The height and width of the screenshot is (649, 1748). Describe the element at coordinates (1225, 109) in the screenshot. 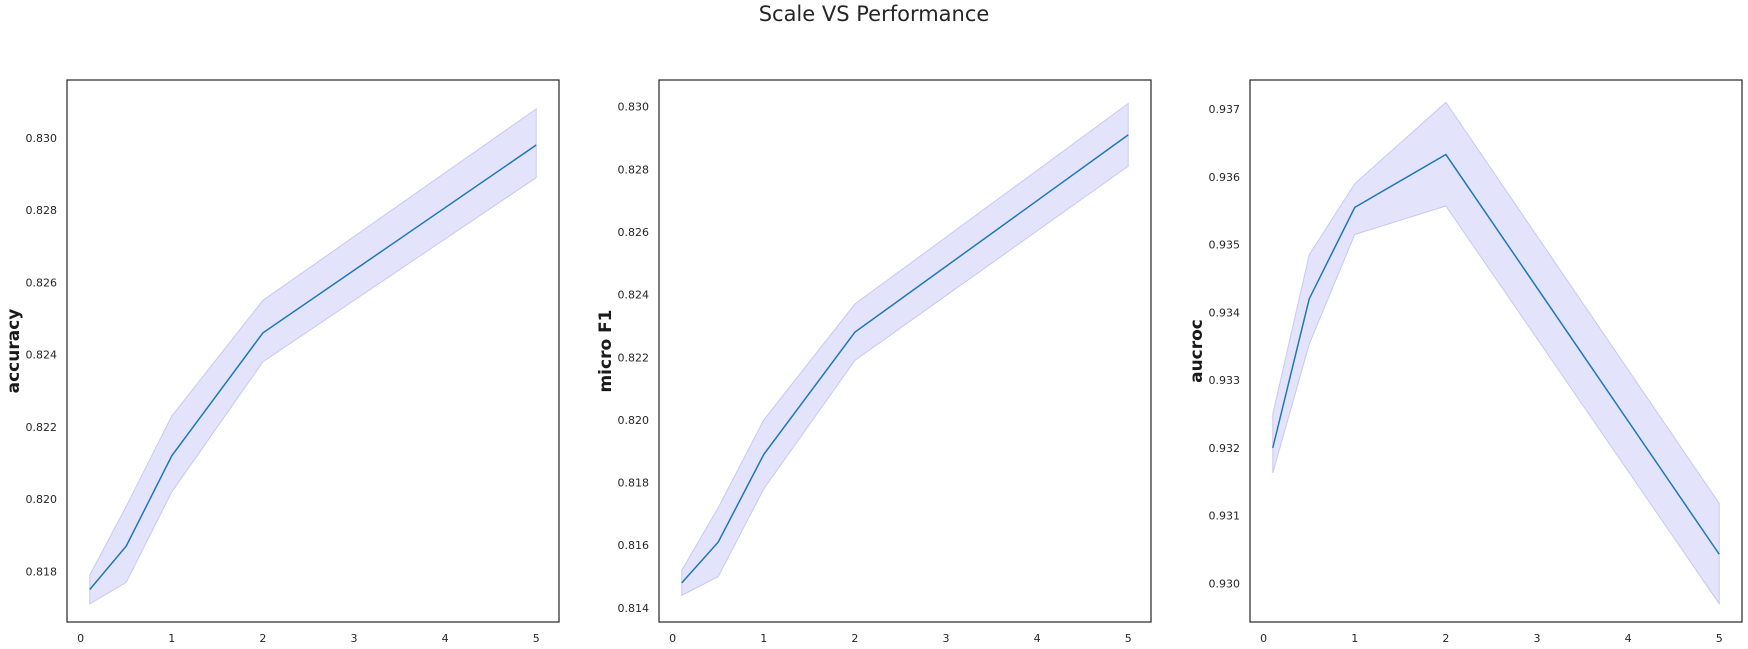

I see `y-tick-label: 0.937` at that location.